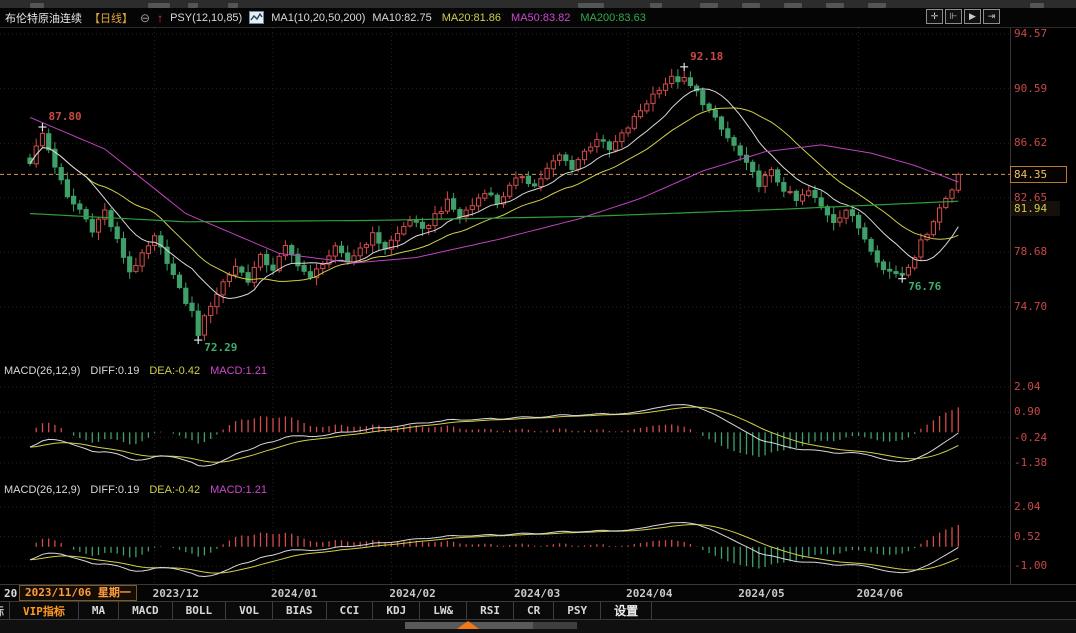 This screenshot has width=1076, height=633. I want to click on play-icon: ▶, so click(972, 16).